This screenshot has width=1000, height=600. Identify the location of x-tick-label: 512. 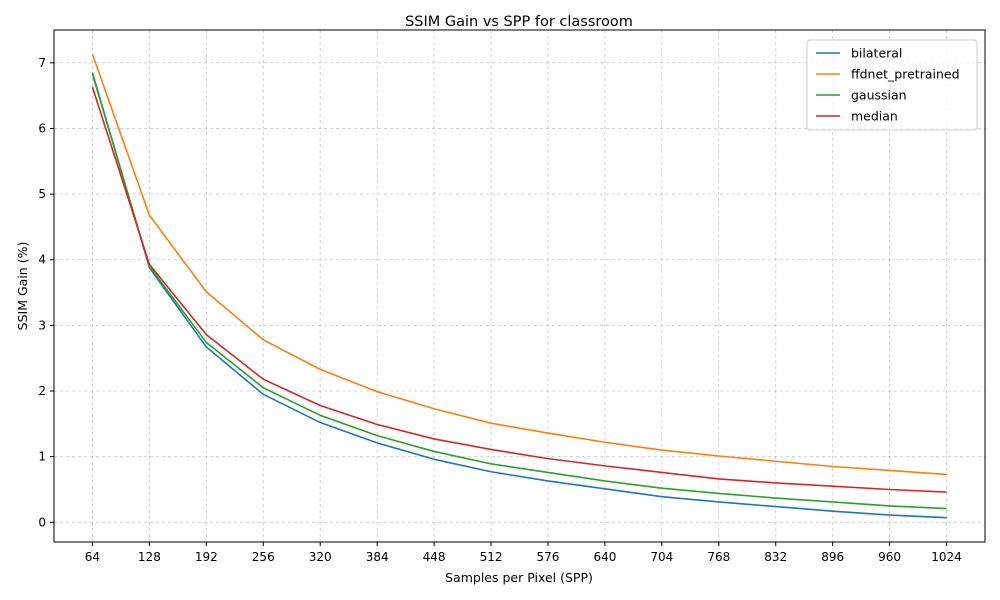
(491, 557).